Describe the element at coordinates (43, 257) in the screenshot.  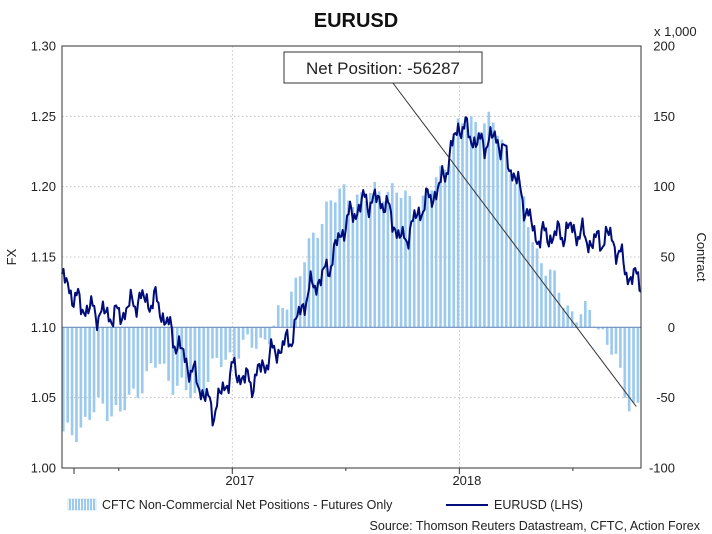
I see `left-tick-label: 1.15` at that location.